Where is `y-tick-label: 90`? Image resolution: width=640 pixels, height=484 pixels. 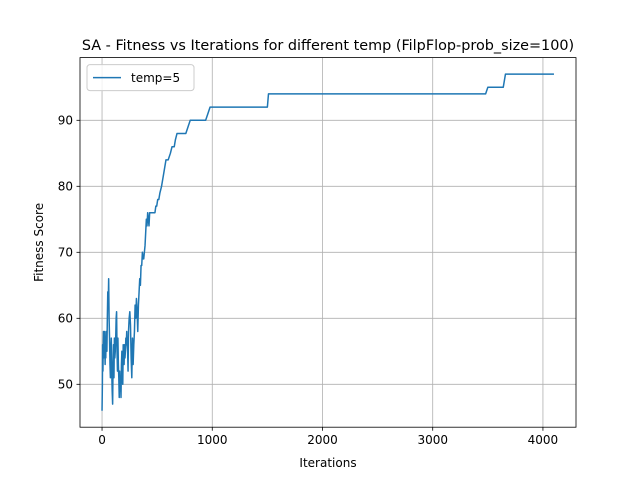
y-tick-label: 90 is located at coordinates (65, 121).